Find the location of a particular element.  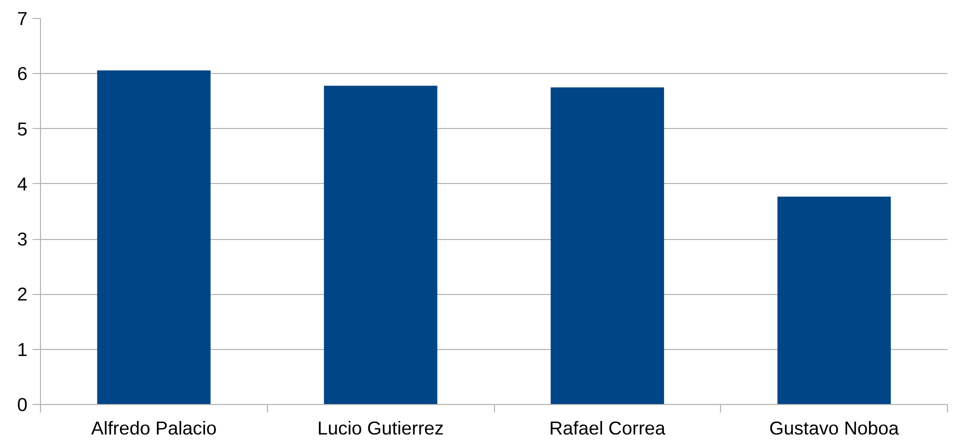

x-tick-label: Lucio Gutierrez is located at coordinates (380, 428).